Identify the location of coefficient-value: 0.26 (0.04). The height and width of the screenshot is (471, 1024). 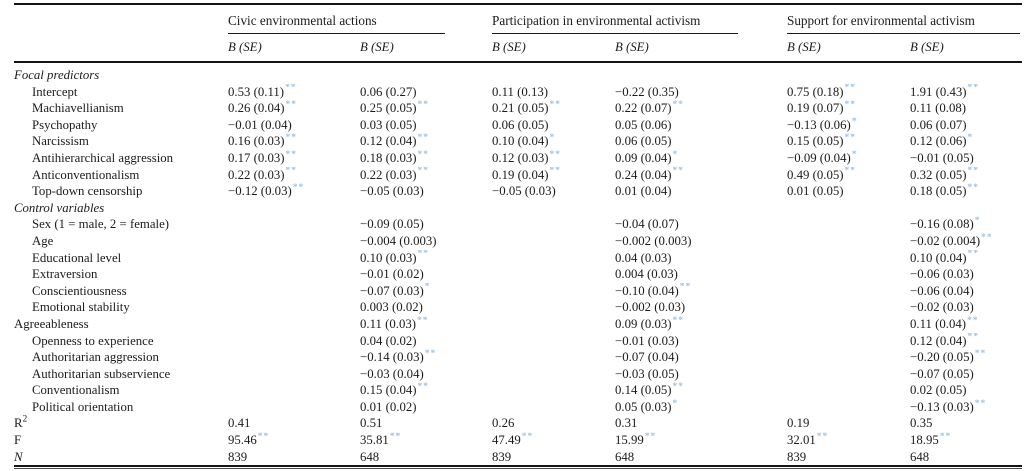
(256, 108).